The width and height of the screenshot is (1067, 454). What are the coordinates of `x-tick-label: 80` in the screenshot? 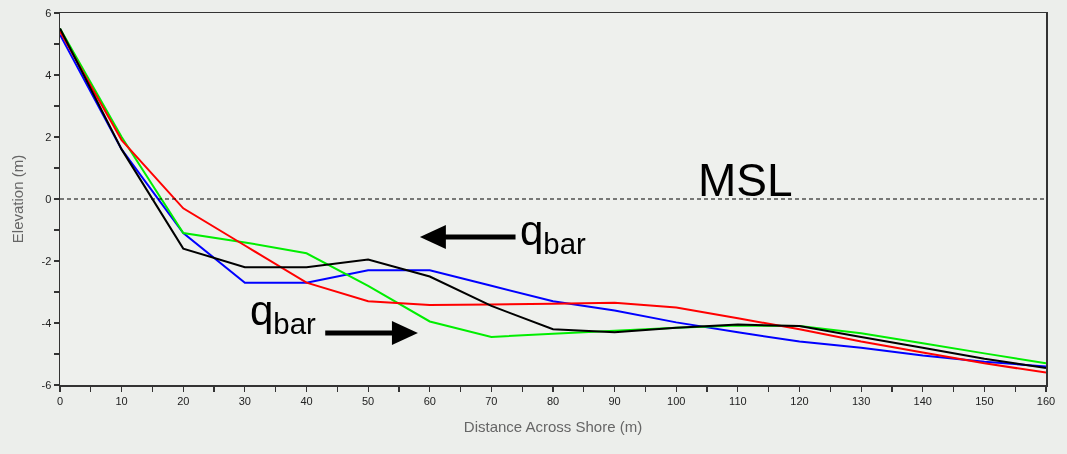 It's located at (553, 400).